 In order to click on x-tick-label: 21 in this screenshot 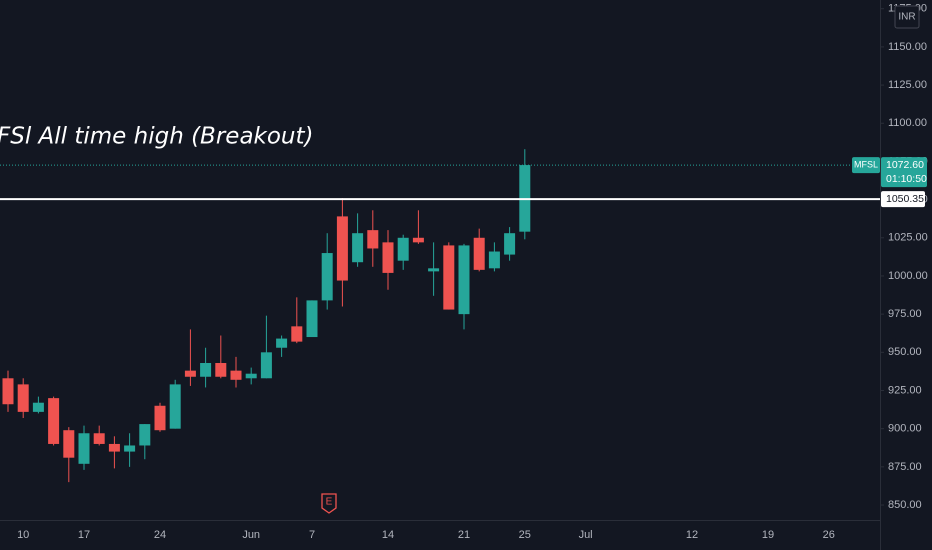, I will do `click(464, 535)`.